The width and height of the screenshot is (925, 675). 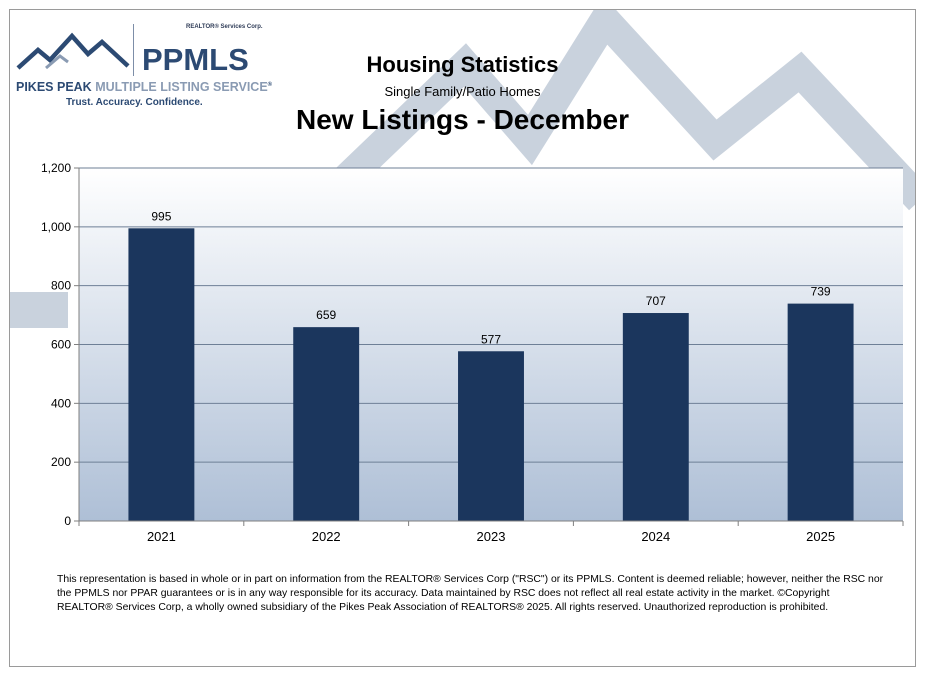 I want to click on y-tick-label: 0, so click(x=67, y=521).